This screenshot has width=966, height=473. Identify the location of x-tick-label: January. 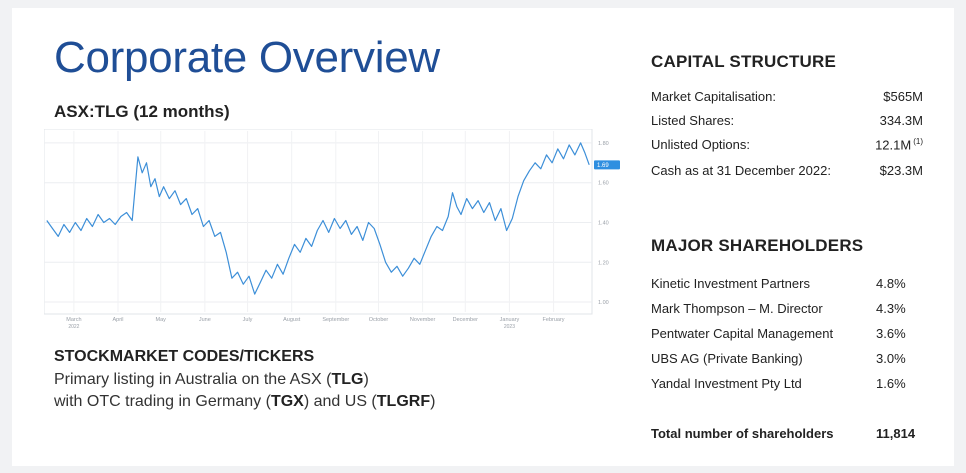
(510, 320).